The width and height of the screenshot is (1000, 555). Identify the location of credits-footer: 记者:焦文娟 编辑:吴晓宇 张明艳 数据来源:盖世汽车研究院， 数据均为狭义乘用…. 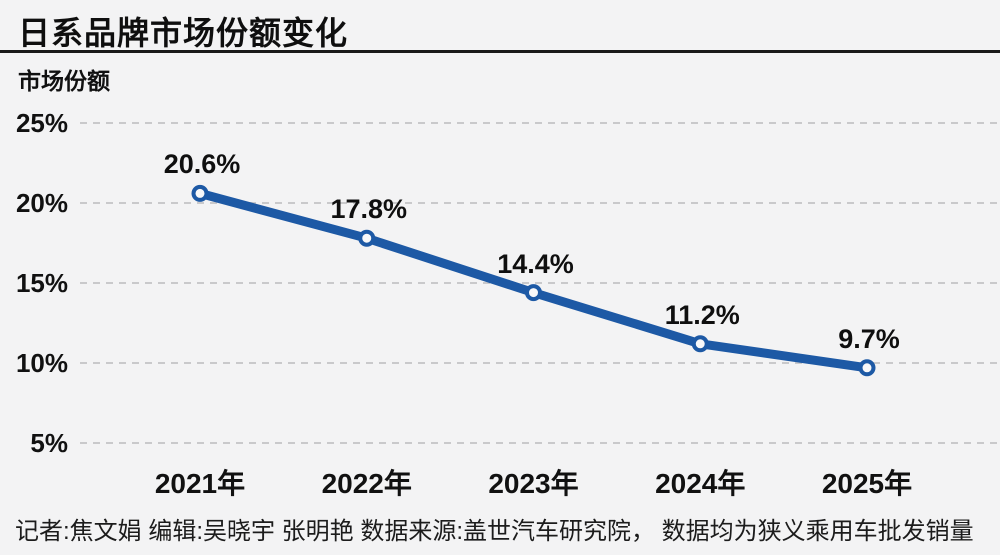
(494, 531).